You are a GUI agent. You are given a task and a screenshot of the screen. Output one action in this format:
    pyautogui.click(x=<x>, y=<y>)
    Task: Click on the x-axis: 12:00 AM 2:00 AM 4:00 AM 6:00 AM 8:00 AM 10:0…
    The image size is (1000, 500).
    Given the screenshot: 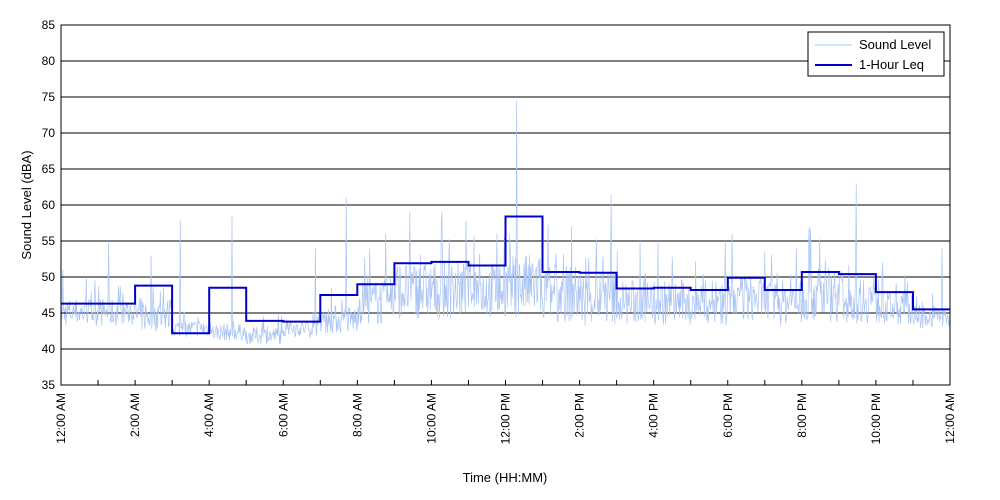 What is the action you would take?
    pyautogui.click(x=505, y=412)
    